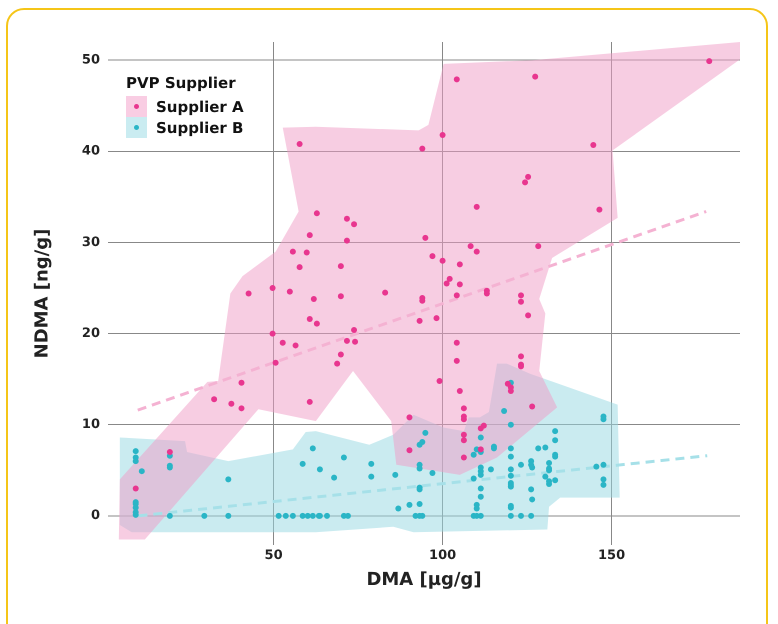 The width and height of the screenshot is (778, 624). Describe the element at coordinates (91, 424) in the screenshot. I see `y-tick-label: 10` at that location.